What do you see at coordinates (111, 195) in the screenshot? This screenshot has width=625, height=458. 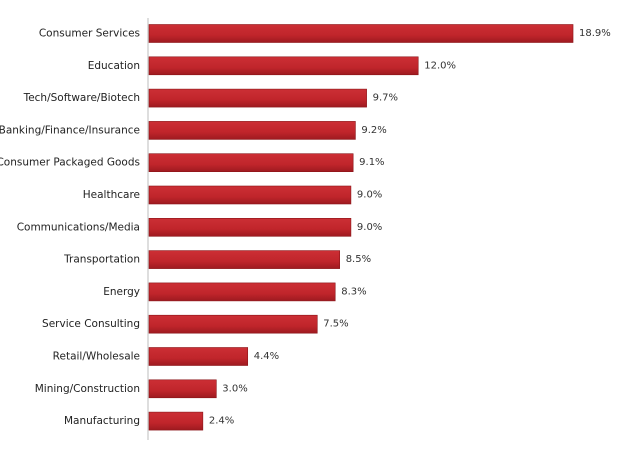 I see `category-label: Healthcare` at bounding box center [111, 195].